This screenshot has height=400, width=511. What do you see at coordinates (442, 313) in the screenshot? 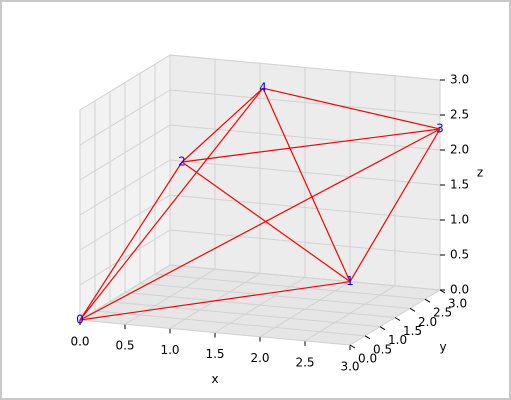
I see `y-tick-label: 2.5` at bounding box center [442, 313].